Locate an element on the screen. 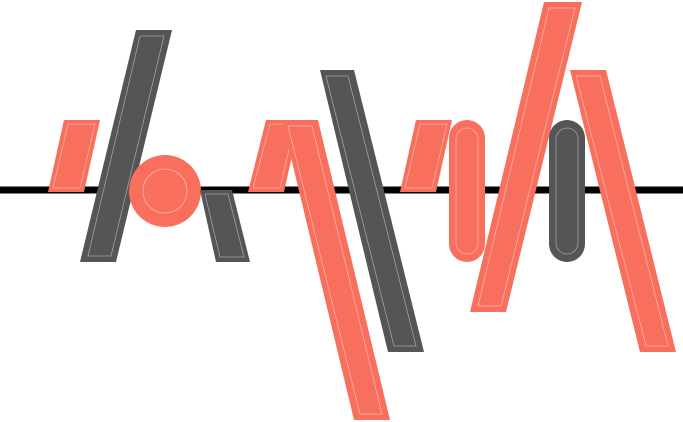 The image size is (683, 422). gray-pill-inline is located at coordinates (567, 191).